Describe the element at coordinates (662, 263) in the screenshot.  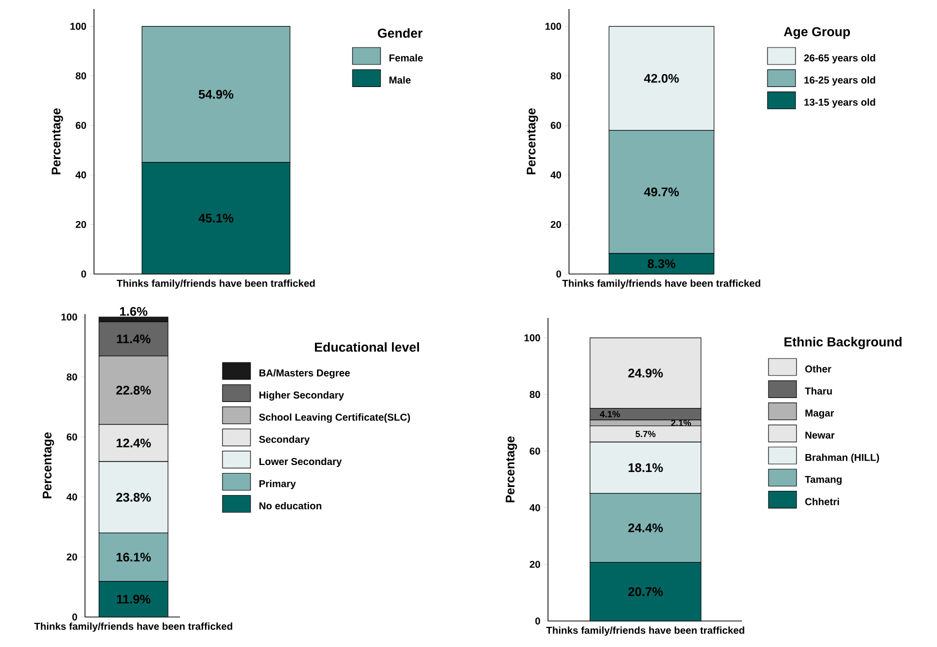
I see `data-label: 8.3%` at that location.